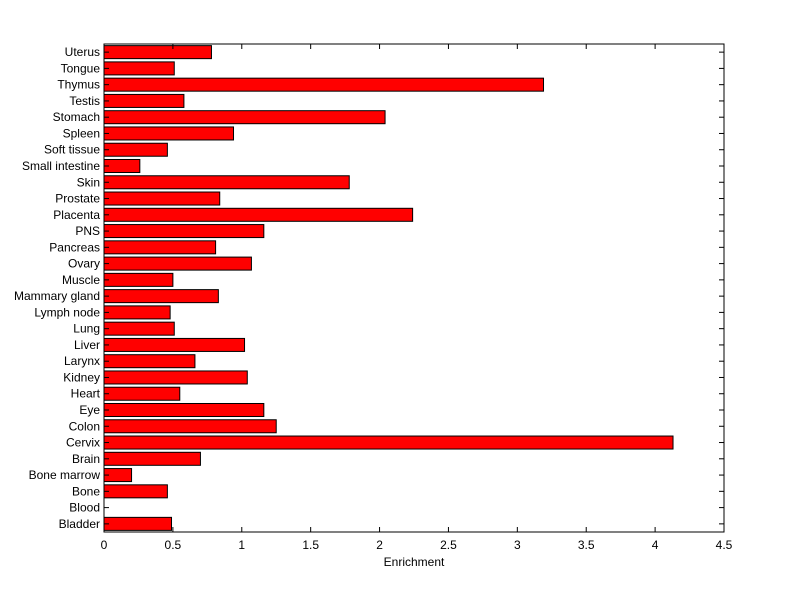 The width and height of the screenshot is (800, 604). Describe the element at coordinates (86, 491) in the screenshot. I see `y-tick-label-bone: Bone` at that location.